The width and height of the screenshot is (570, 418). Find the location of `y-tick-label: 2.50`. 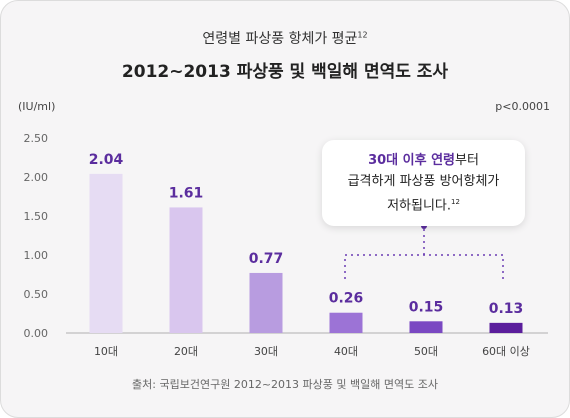

y-tick-label: 2.50 is located at coordinates (36, 138).